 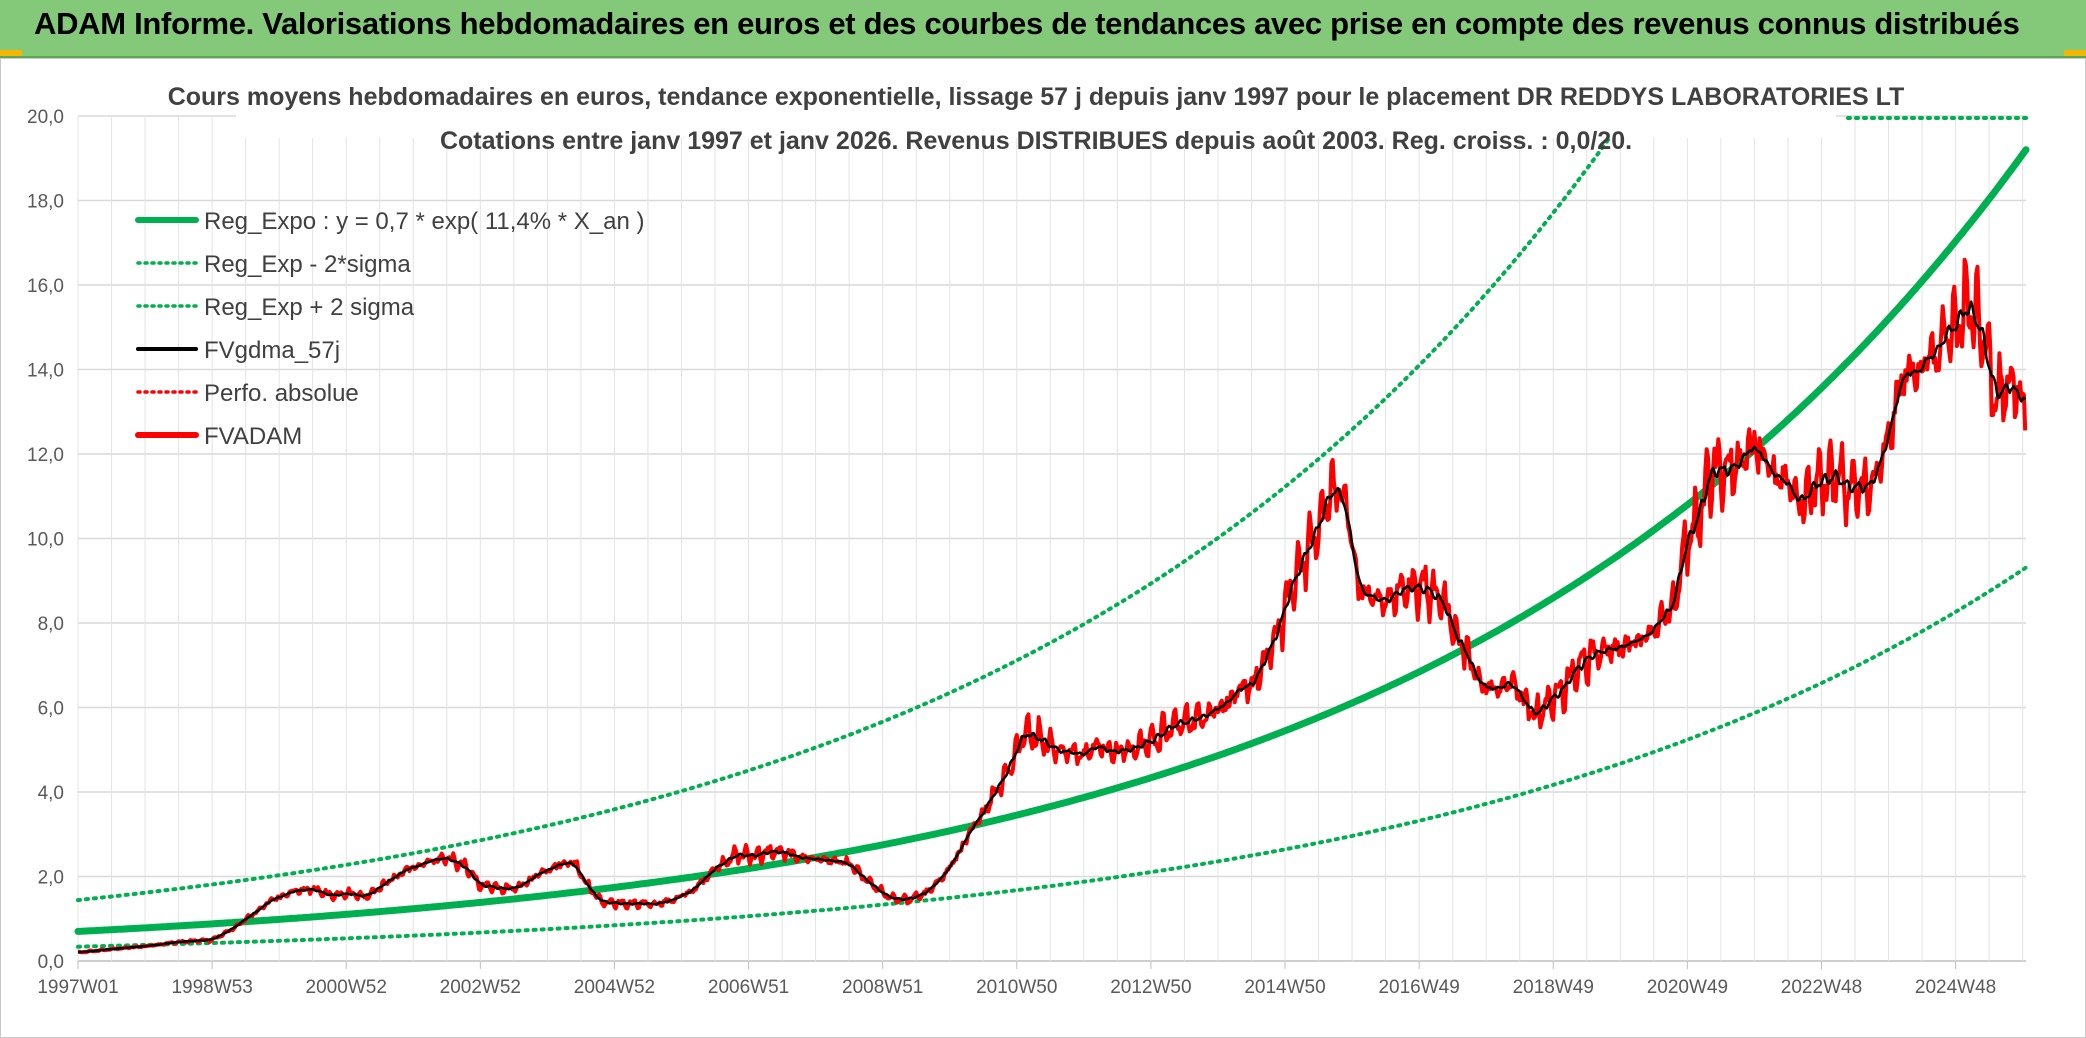 What do you see at coordinates (346, 987) in the screenshot?
I see `x-tick-label: 2000W52` at bounding box center [346, 987].